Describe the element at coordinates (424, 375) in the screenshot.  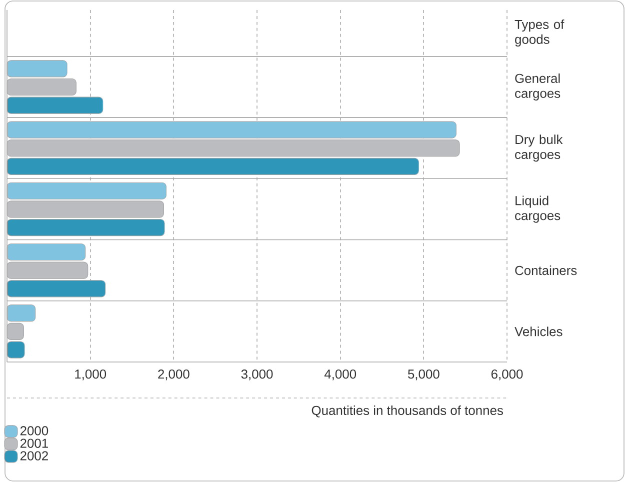
I see `x-tick-label: 5,000` at that location.